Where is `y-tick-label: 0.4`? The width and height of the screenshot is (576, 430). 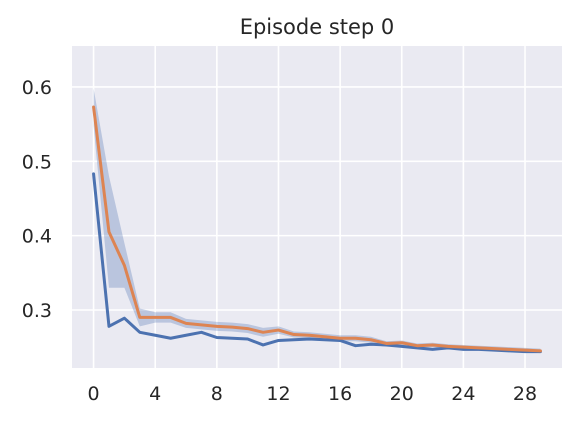 y-tick-label: 0.4 is located at coordinates (37, 237).